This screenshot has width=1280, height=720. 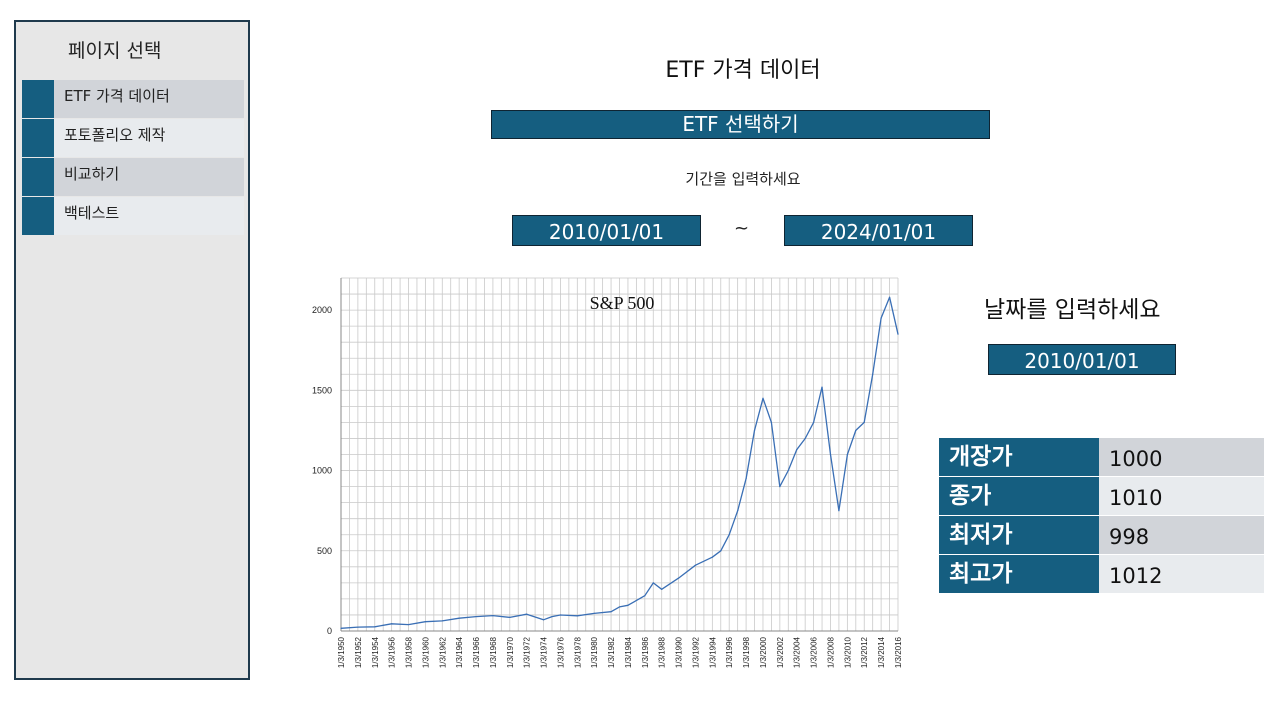 What do you see at coordinates (527, 652) in the screenshot?
I see `x-tick-label: 1/3/1972` at bounding box center [527, 652].